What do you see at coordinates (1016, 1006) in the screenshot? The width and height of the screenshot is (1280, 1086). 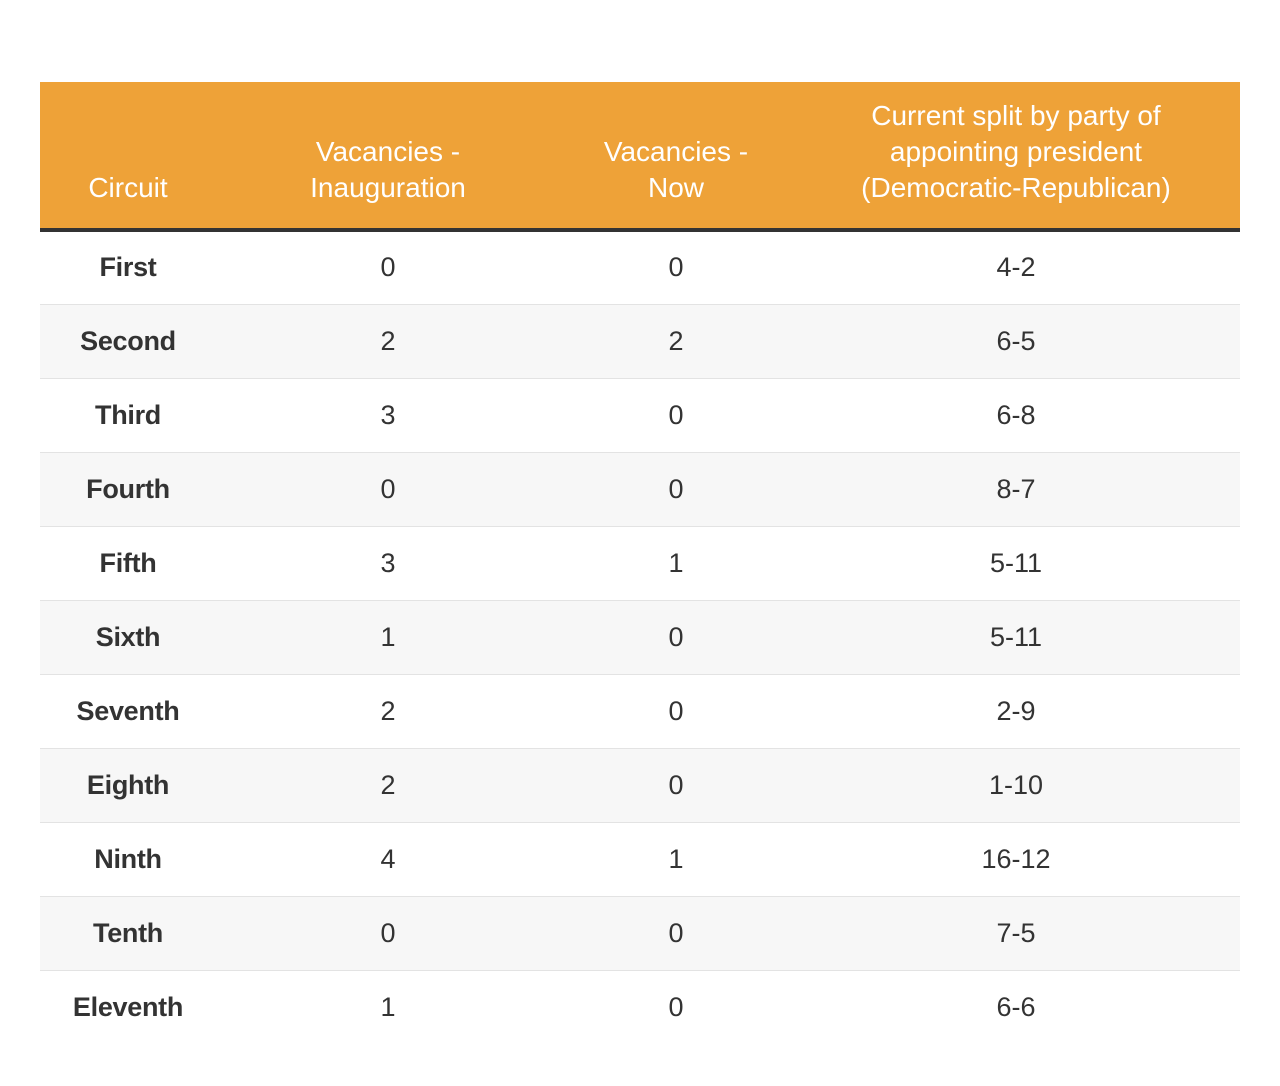 I see `cell-party-split: 6-6` at bounding box center [1016, 1006].